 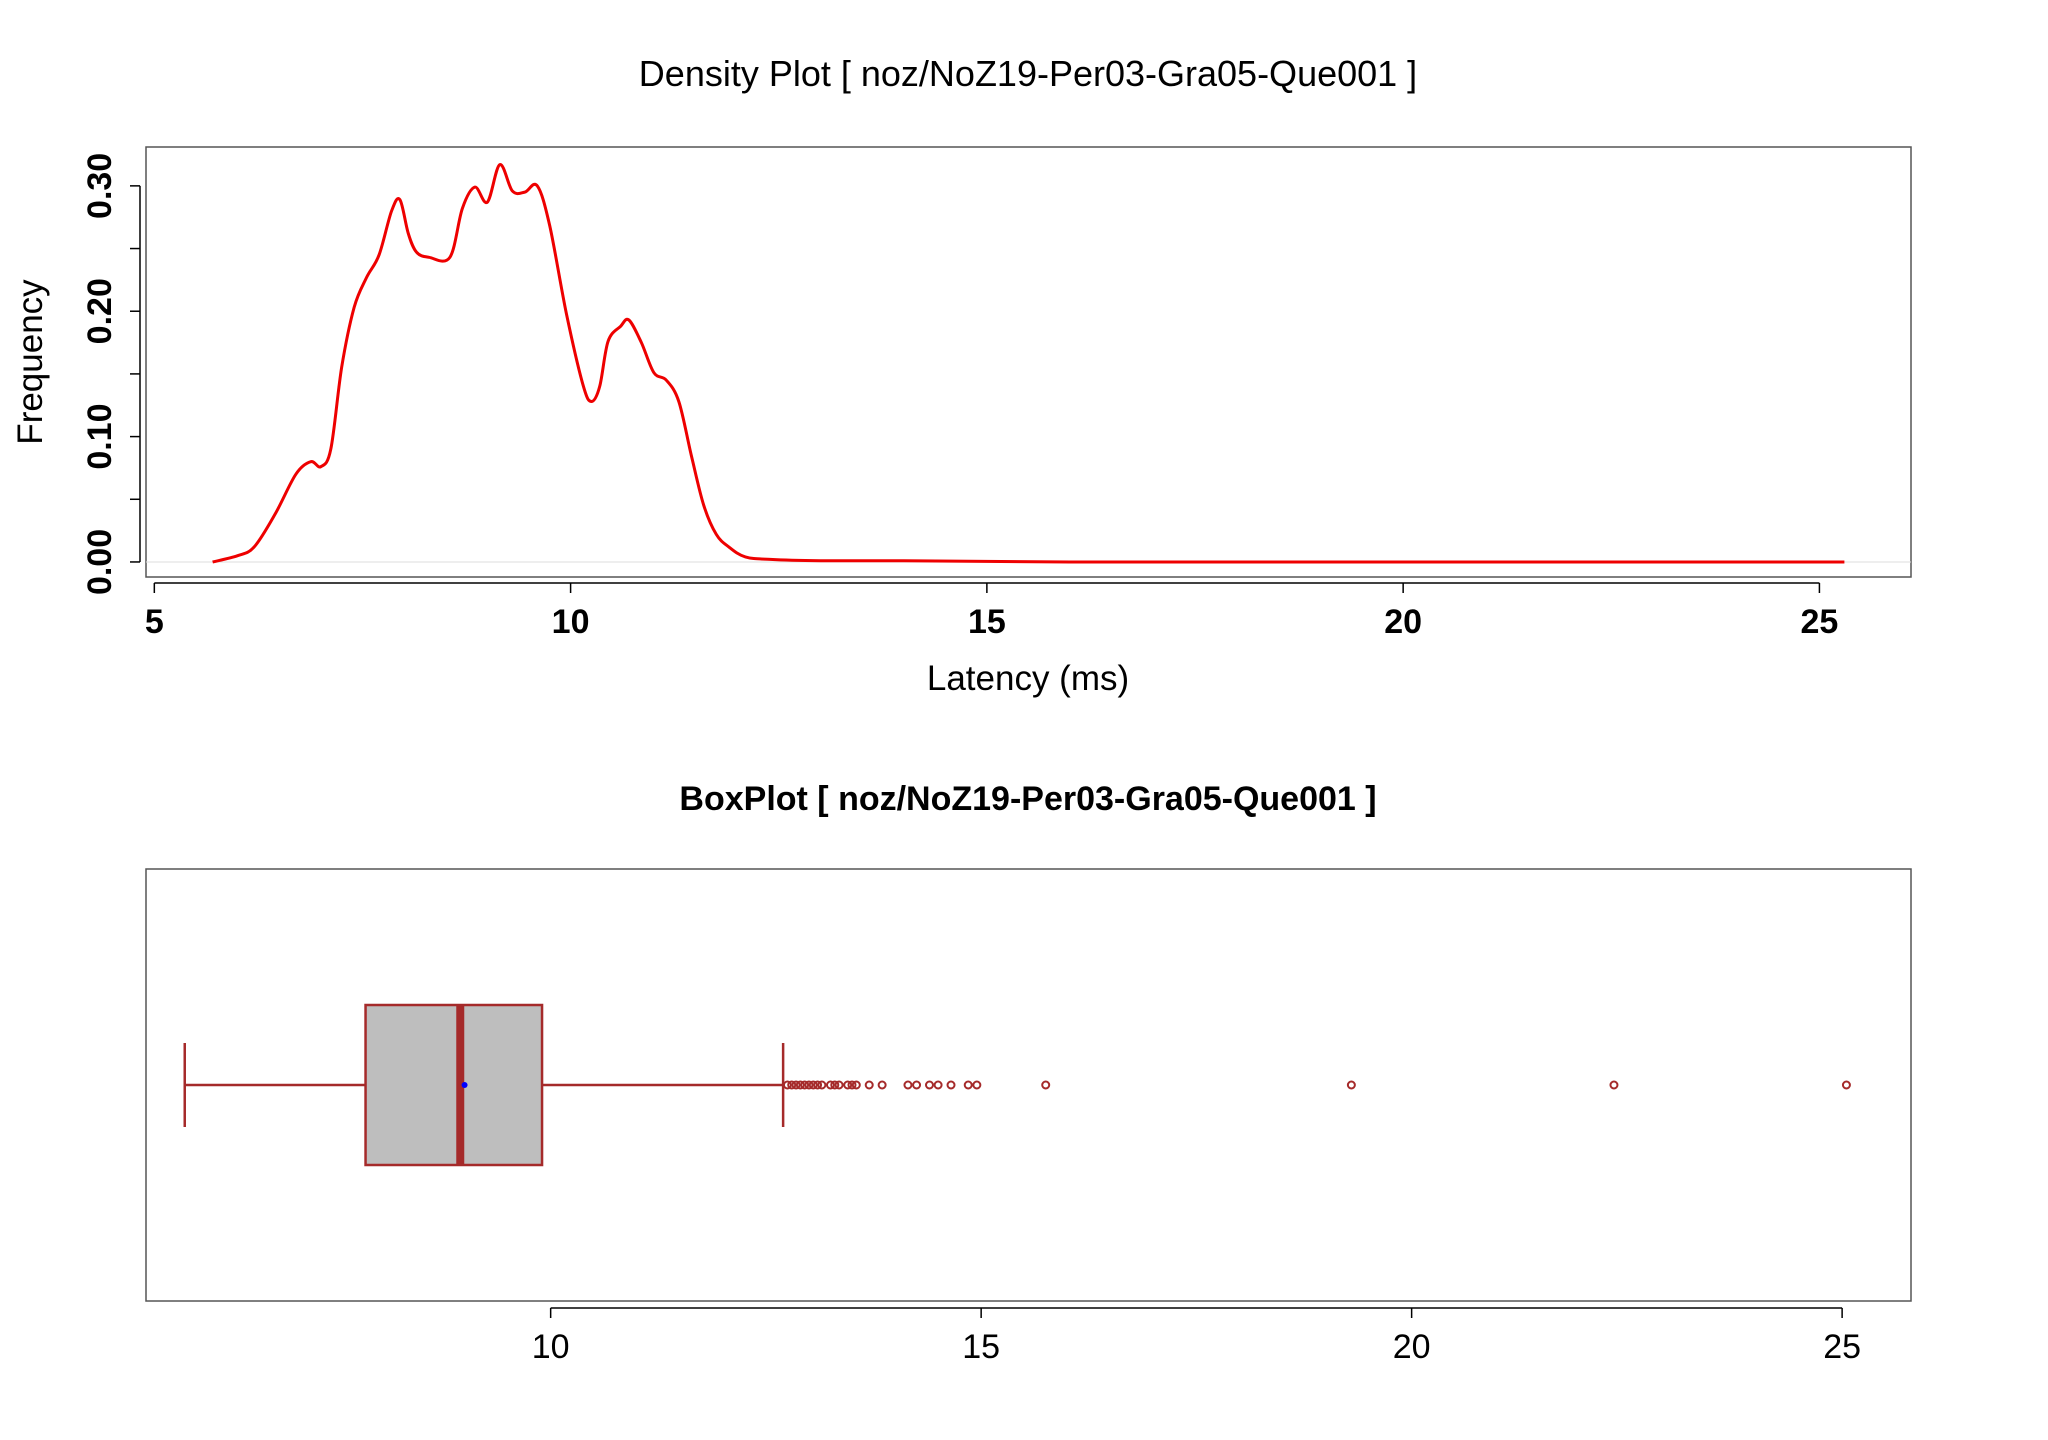 I want to click on density-x-tick-label: 20, so click(x=1403, y=622).